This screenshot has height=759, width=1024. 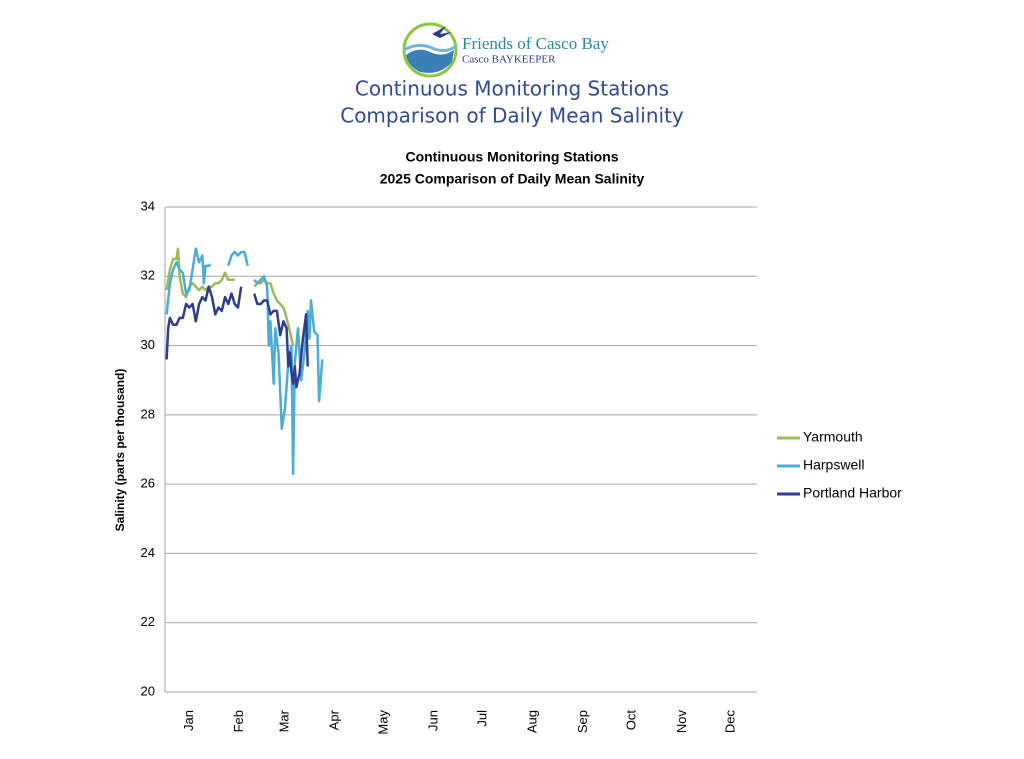 What do you see at coordinates (148, 621) in the screenshot?
I see `y-tick-label: 22` at bounding box center [148, 621].